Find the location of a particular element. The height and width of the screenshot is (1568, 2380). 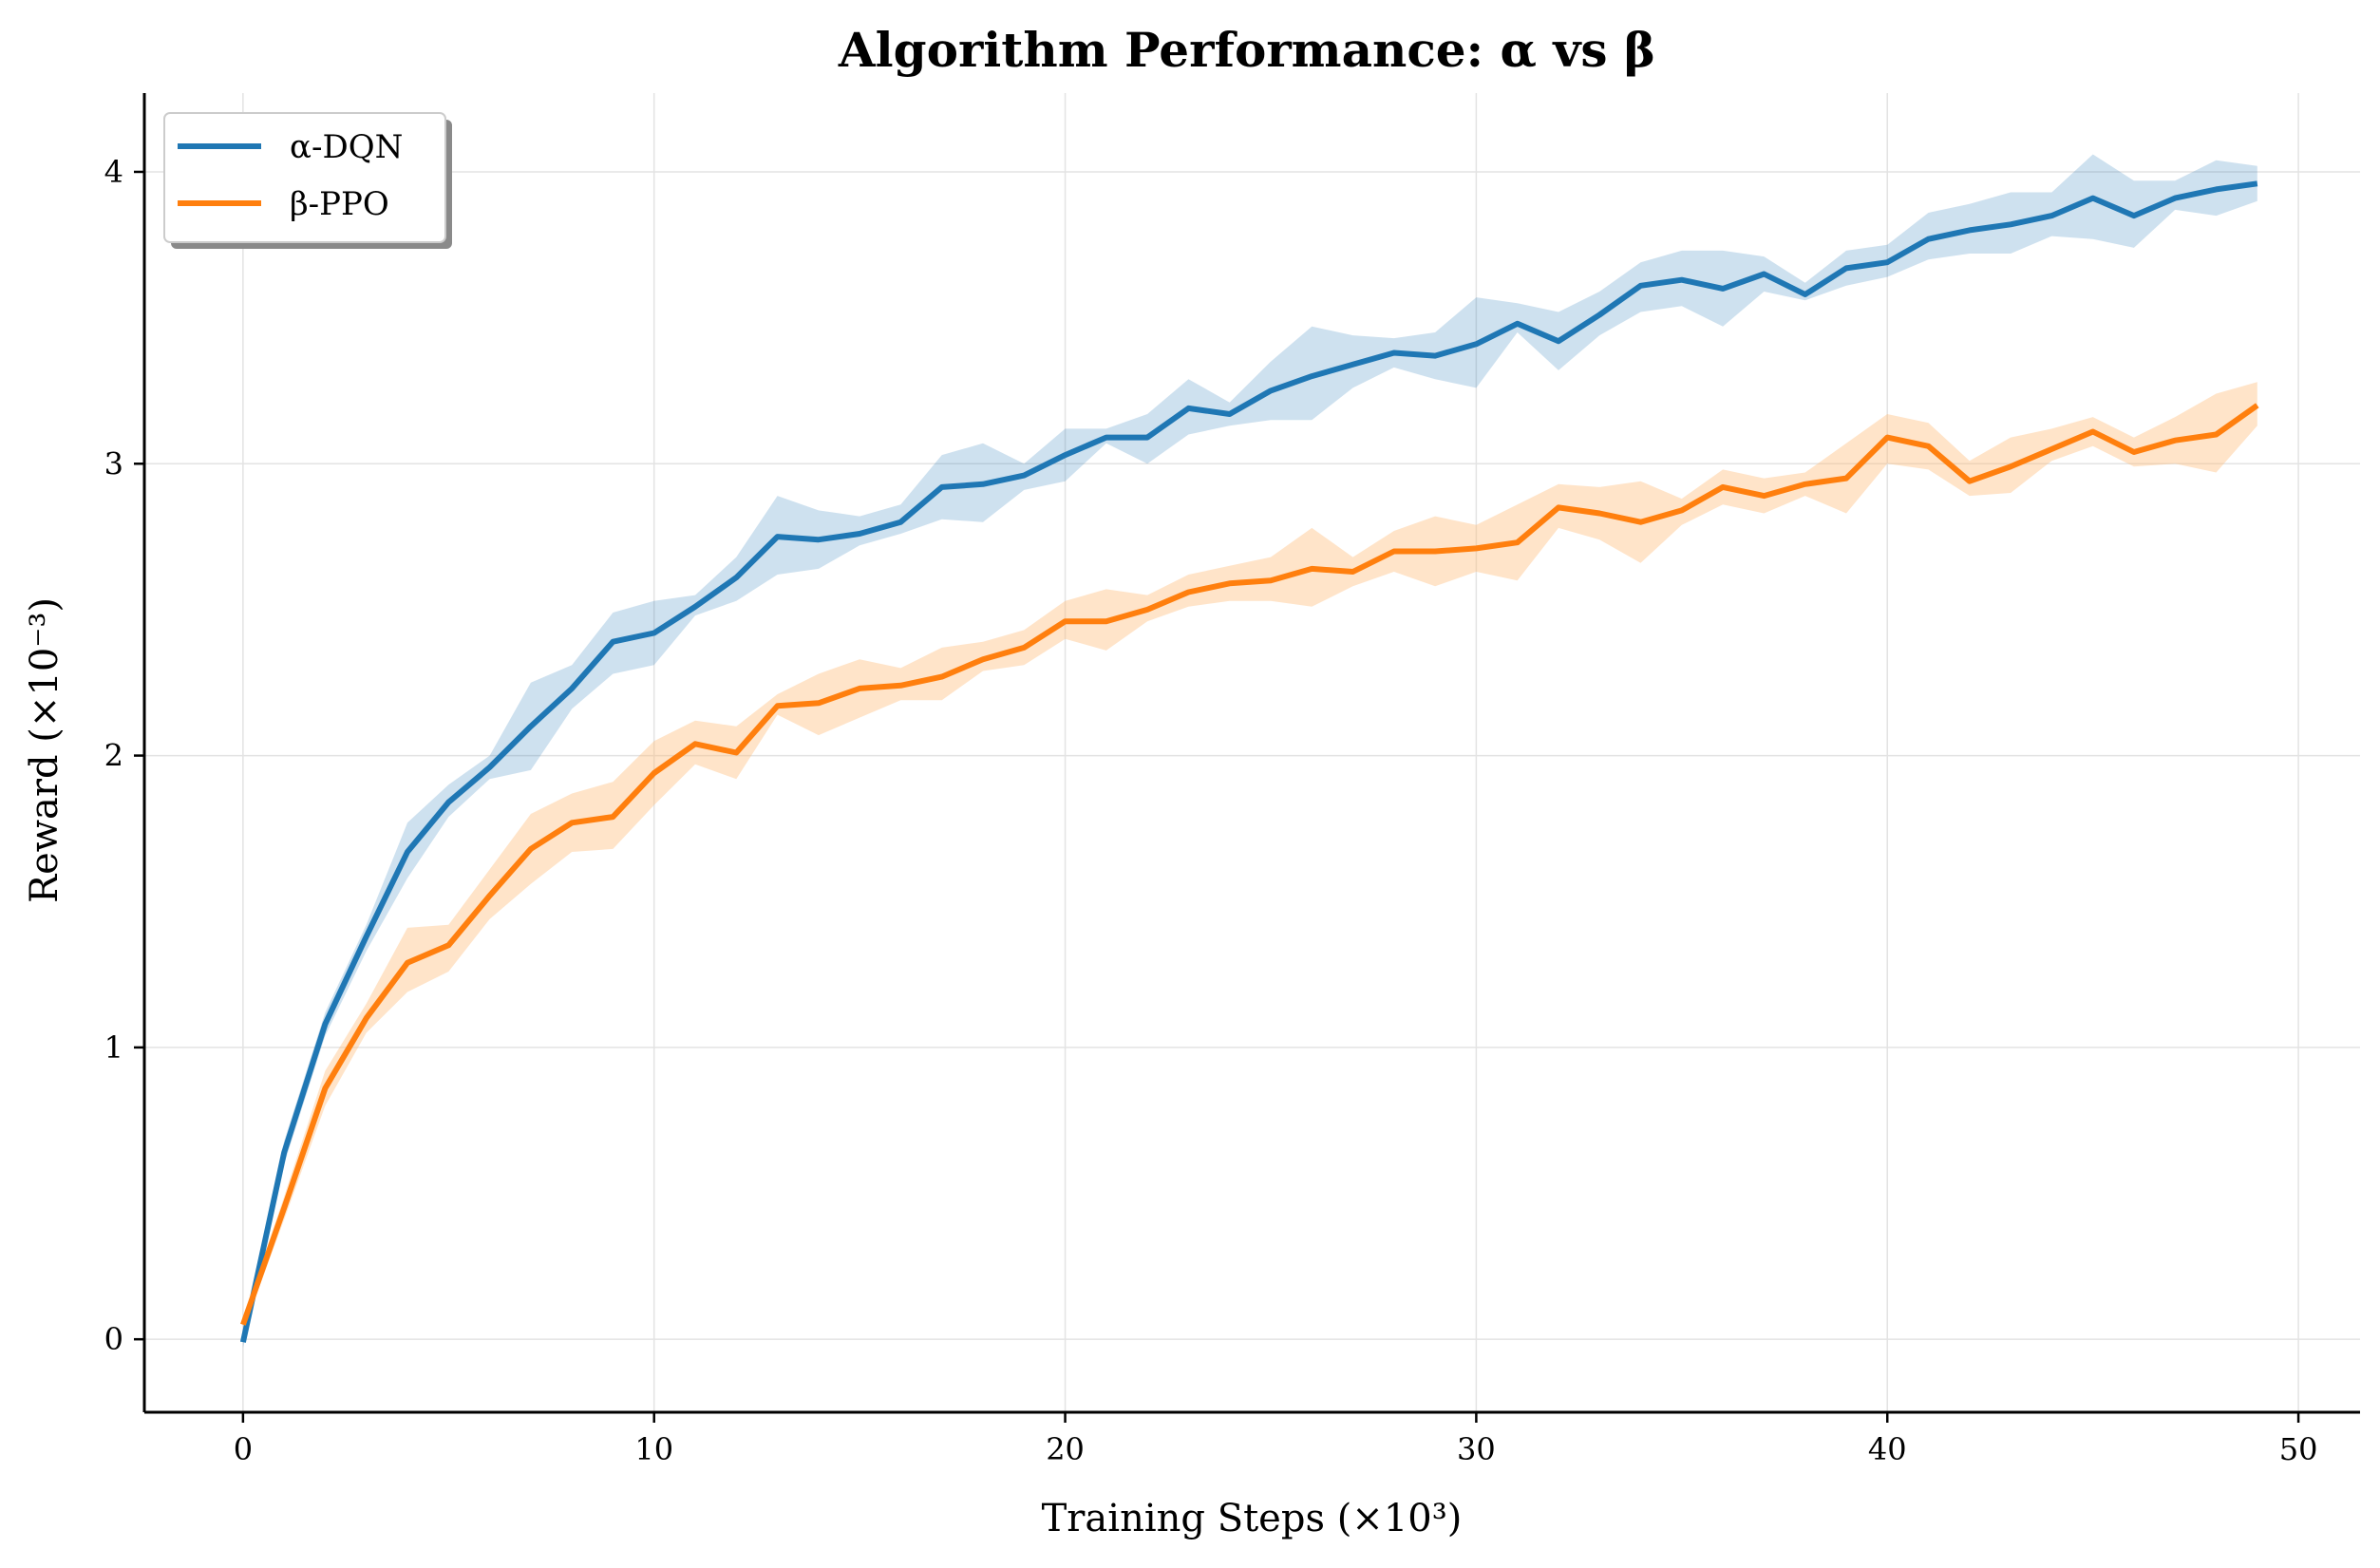

y-tick-label: 1 is located at coordinates (113, 1048).